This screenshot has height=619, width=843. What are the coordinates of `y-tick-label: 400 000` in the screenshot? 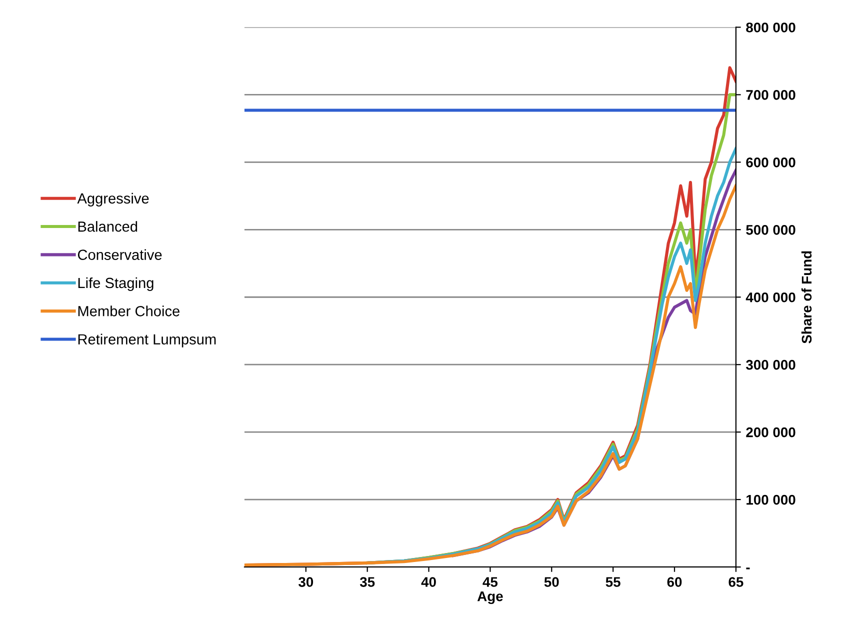 It's located at (771, 297).